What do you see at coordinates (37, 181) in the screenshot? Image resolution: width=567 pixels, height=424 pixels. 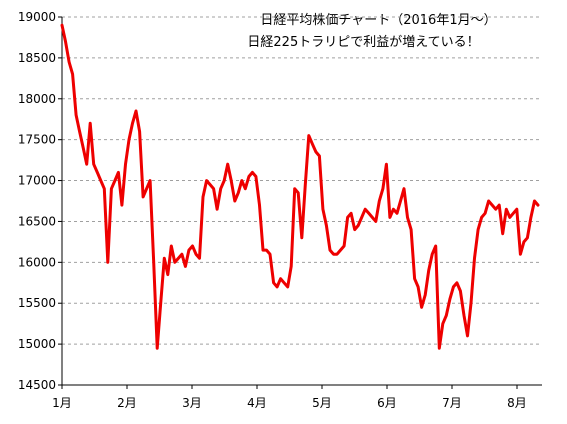 I see `y-tick-label: 17000` at bounding box center [37, 181].